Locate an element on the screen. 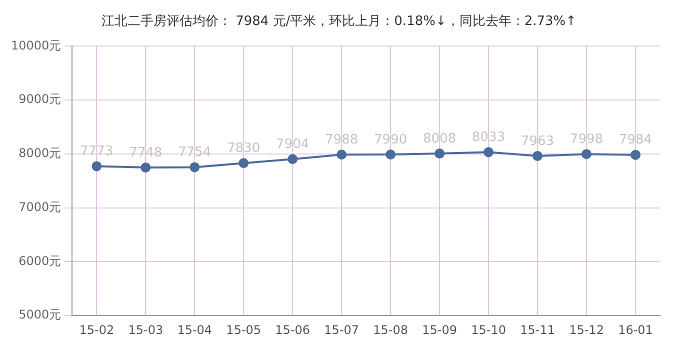  data-label: 7773 is located at coordinates (97, 152).